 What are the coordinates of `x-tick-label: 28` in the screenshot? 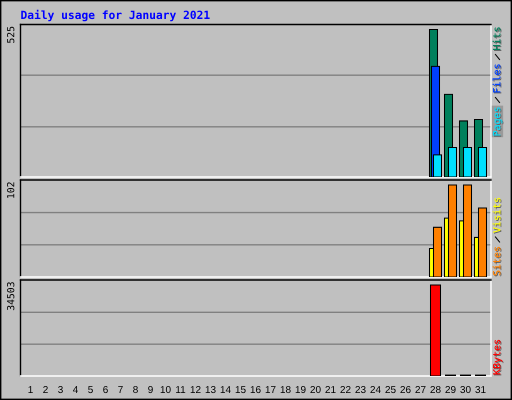 It's located at (435, 390).